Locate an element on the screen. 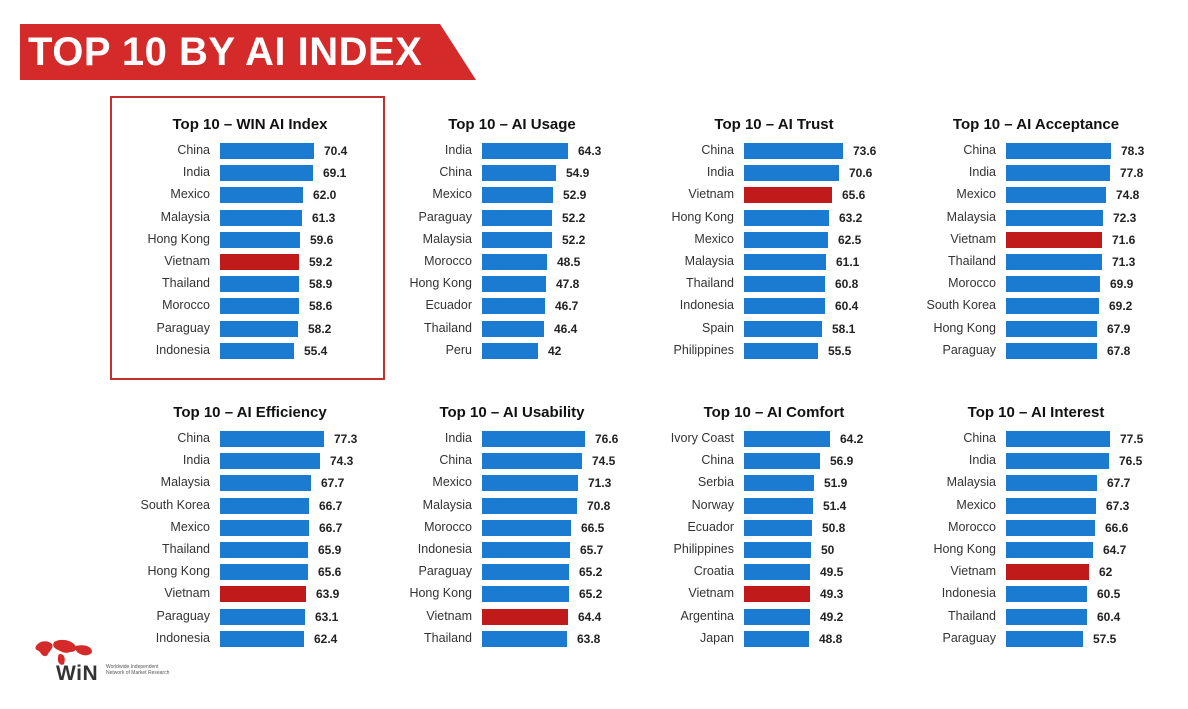 The height and width of the screenshot is (709, 1188). value-label: 60.4 is located at coordinates (1109, 616).